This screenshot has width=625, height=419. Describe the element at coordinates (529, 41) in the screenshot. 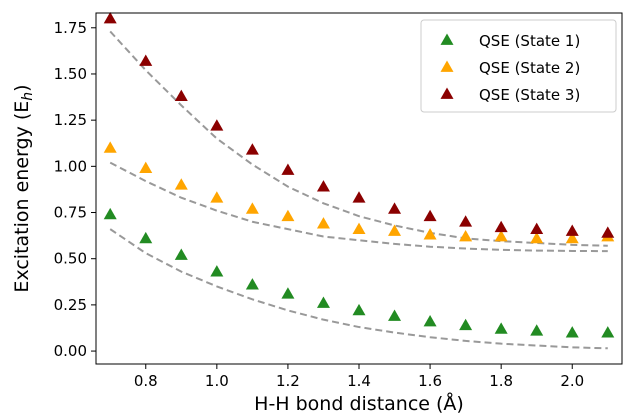

I see `legend-label-1: QSE (State 1)` at that location.